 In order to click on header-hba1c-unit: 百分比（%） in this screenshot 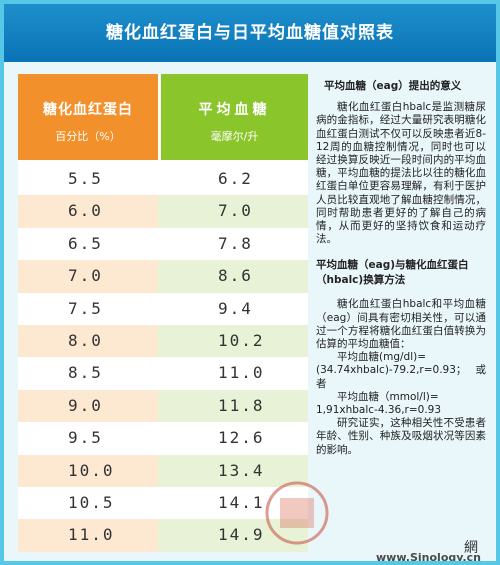, I will do `click(88, 136)`.